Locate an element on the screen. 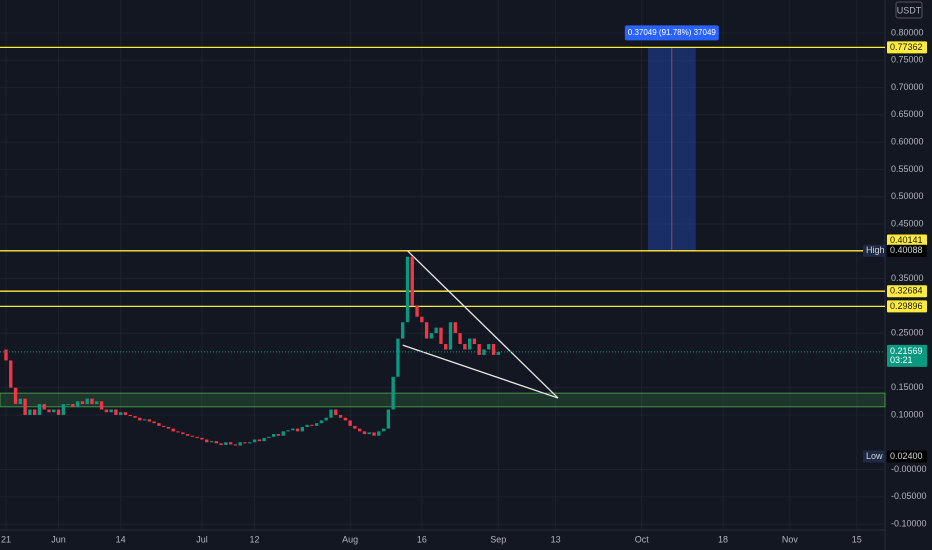 The width and height of the screenshot is (932, 550). high-value: 0.40088 is located at coordinates (906, 250).